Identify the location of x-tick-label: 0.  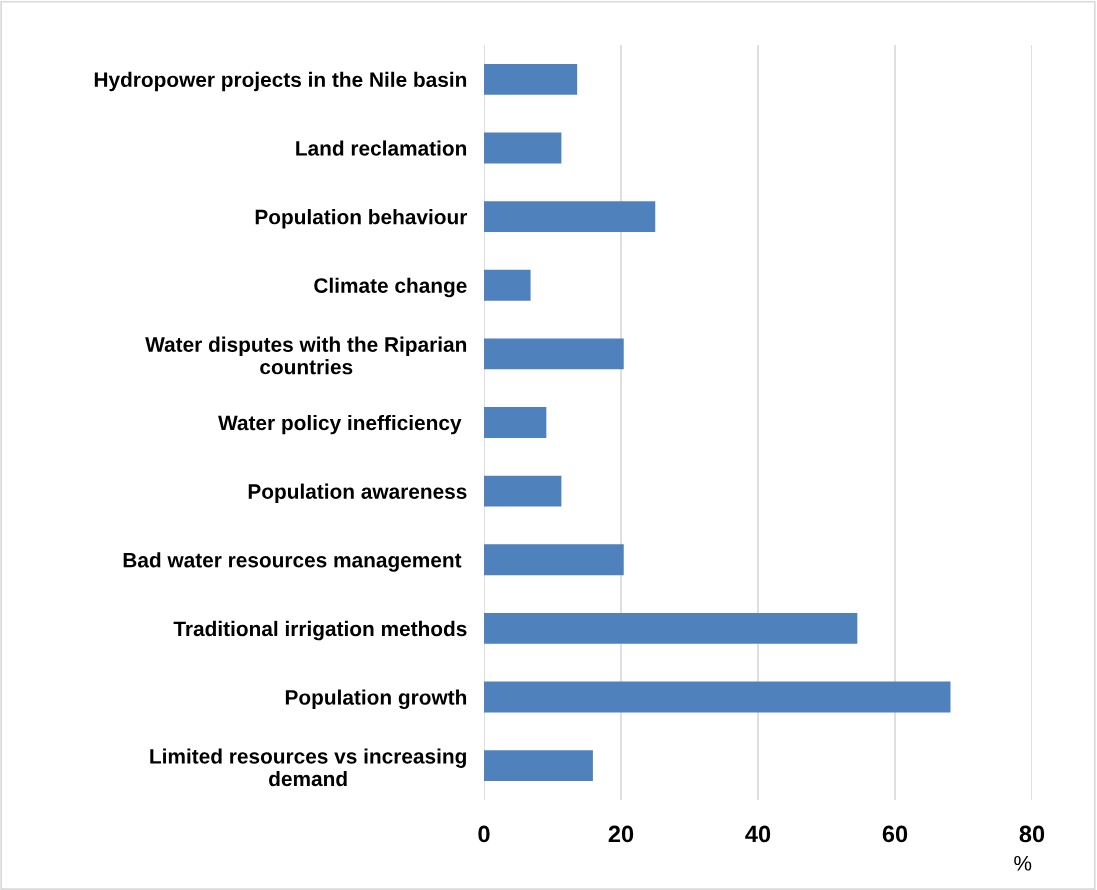
(484, 834).